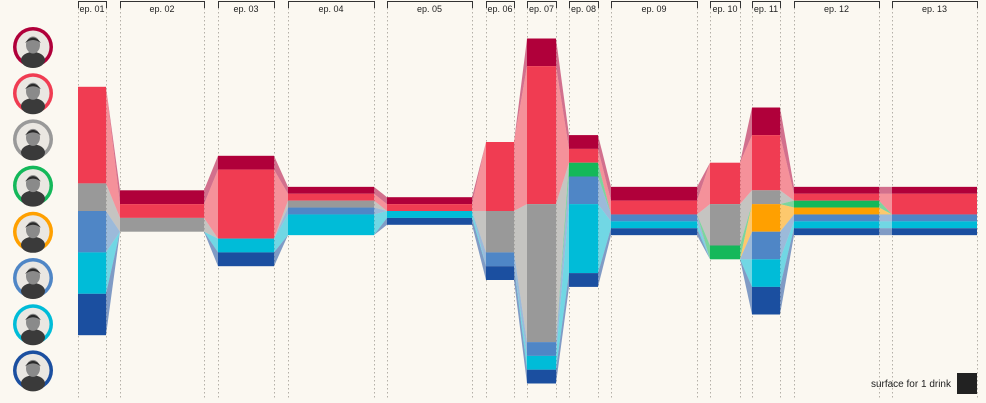  Describe the element at coordinates (967, 383) in the screenshot. I see `legend-swatch` at that location.